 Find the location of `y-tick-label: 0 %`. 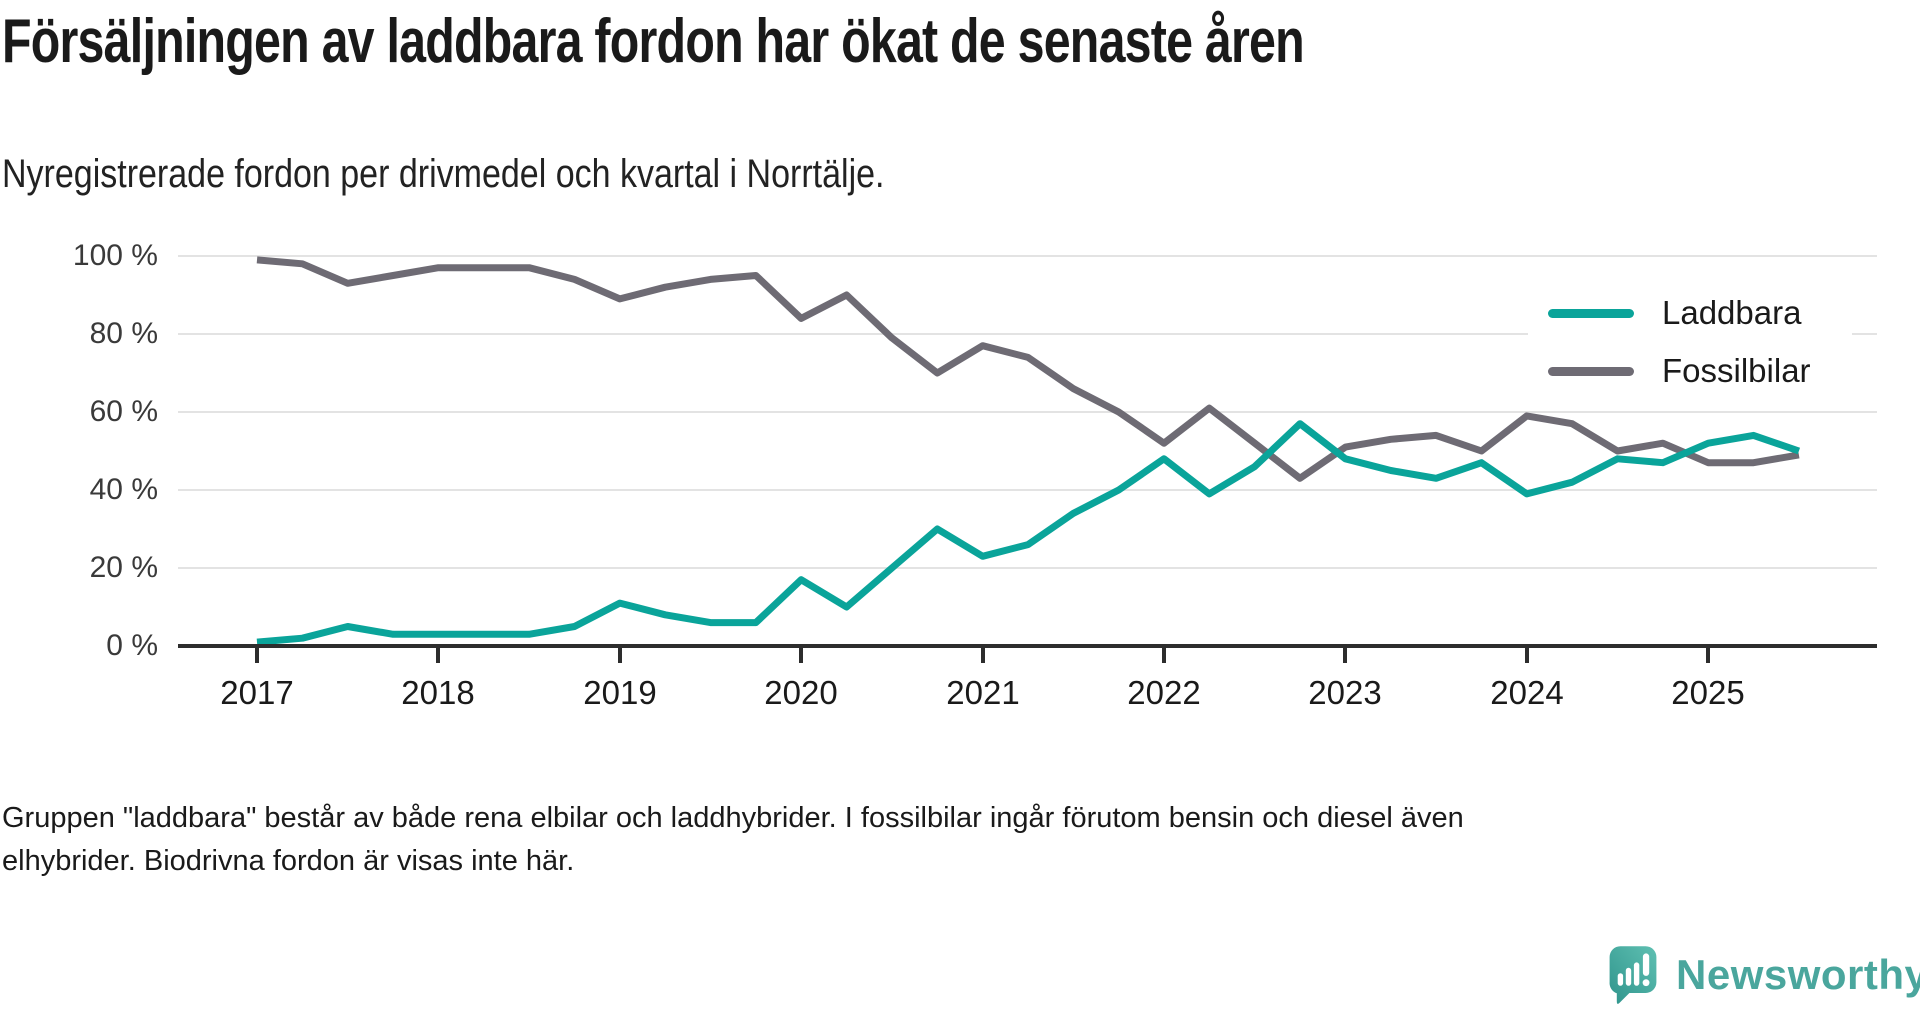

y-tick-label: 0 % is located at coordinates (132, 645).